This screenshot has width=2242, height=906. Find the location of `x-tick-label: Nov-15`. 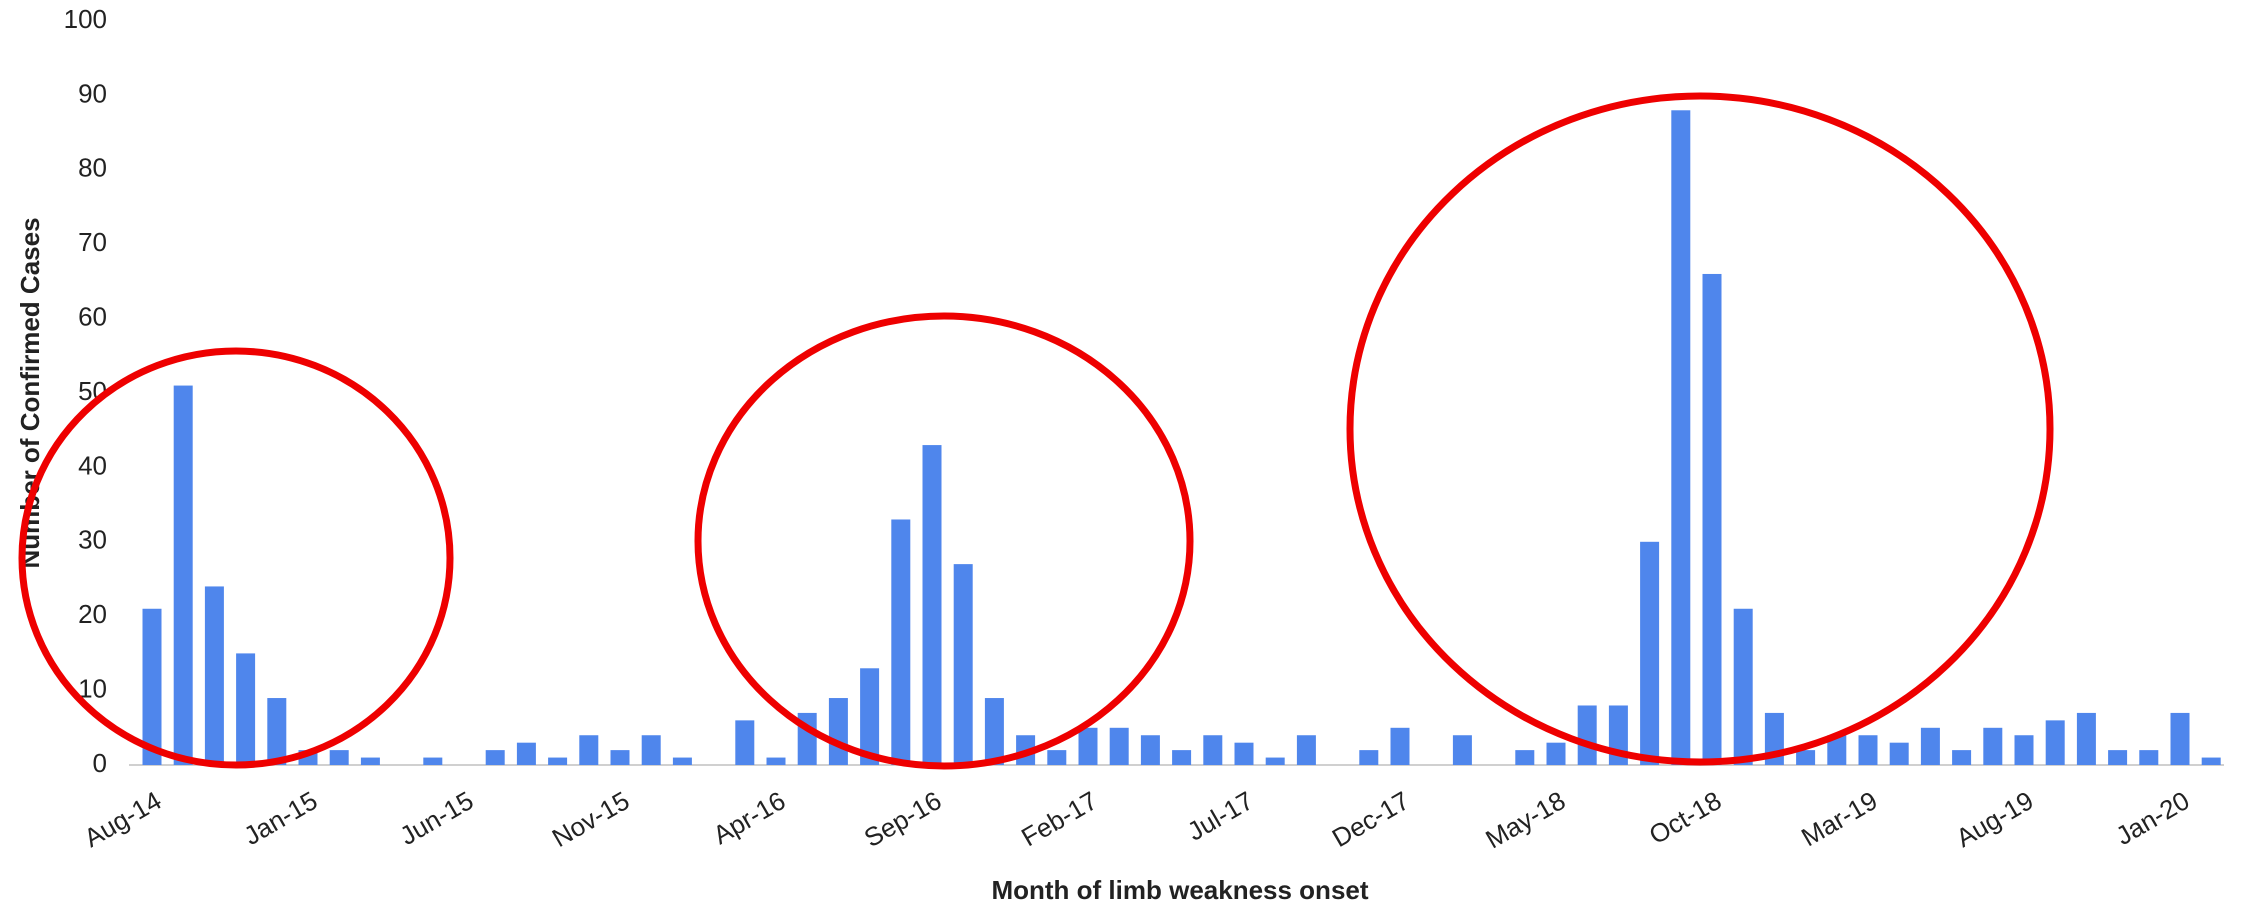

x-tick-label: Nov-15 is located at coordinates (591, 819).